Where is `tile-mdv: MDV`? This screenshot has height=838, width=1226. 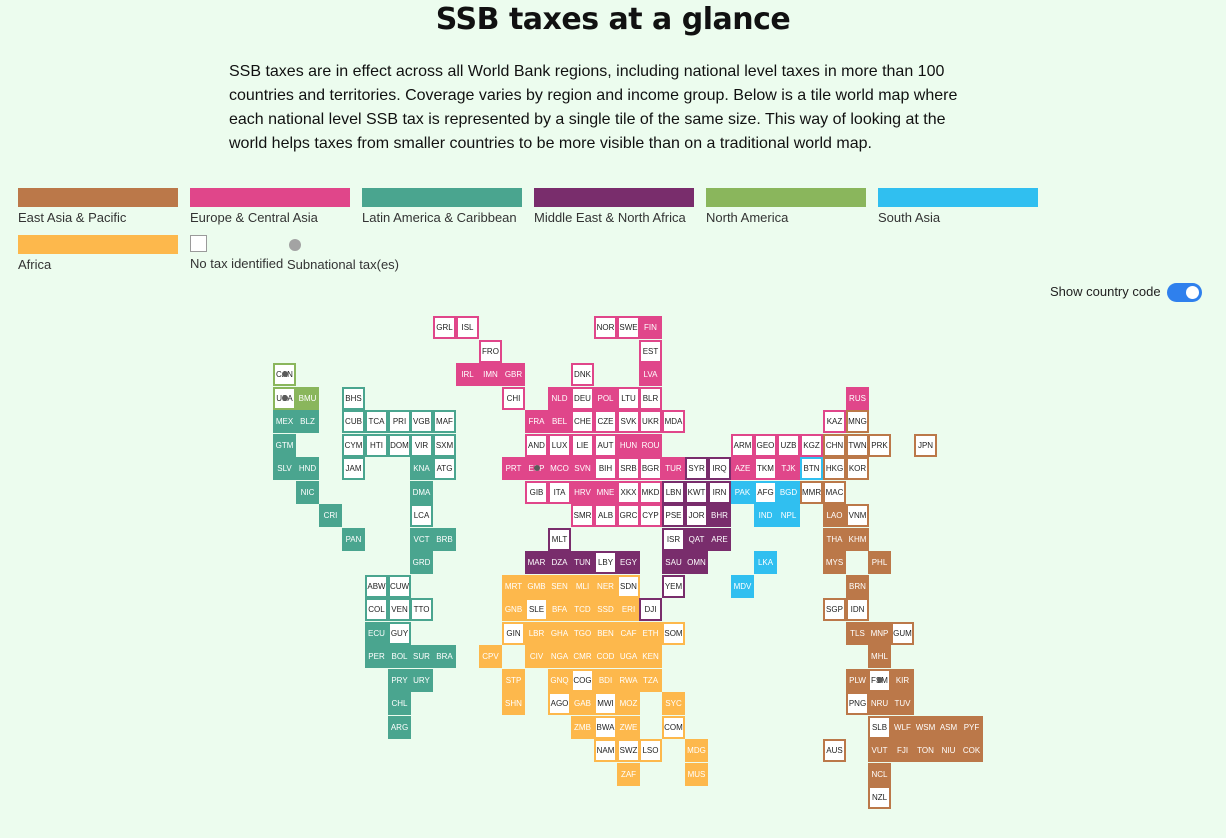
tile-mdv: MDV is located at coordinates (742, 586).